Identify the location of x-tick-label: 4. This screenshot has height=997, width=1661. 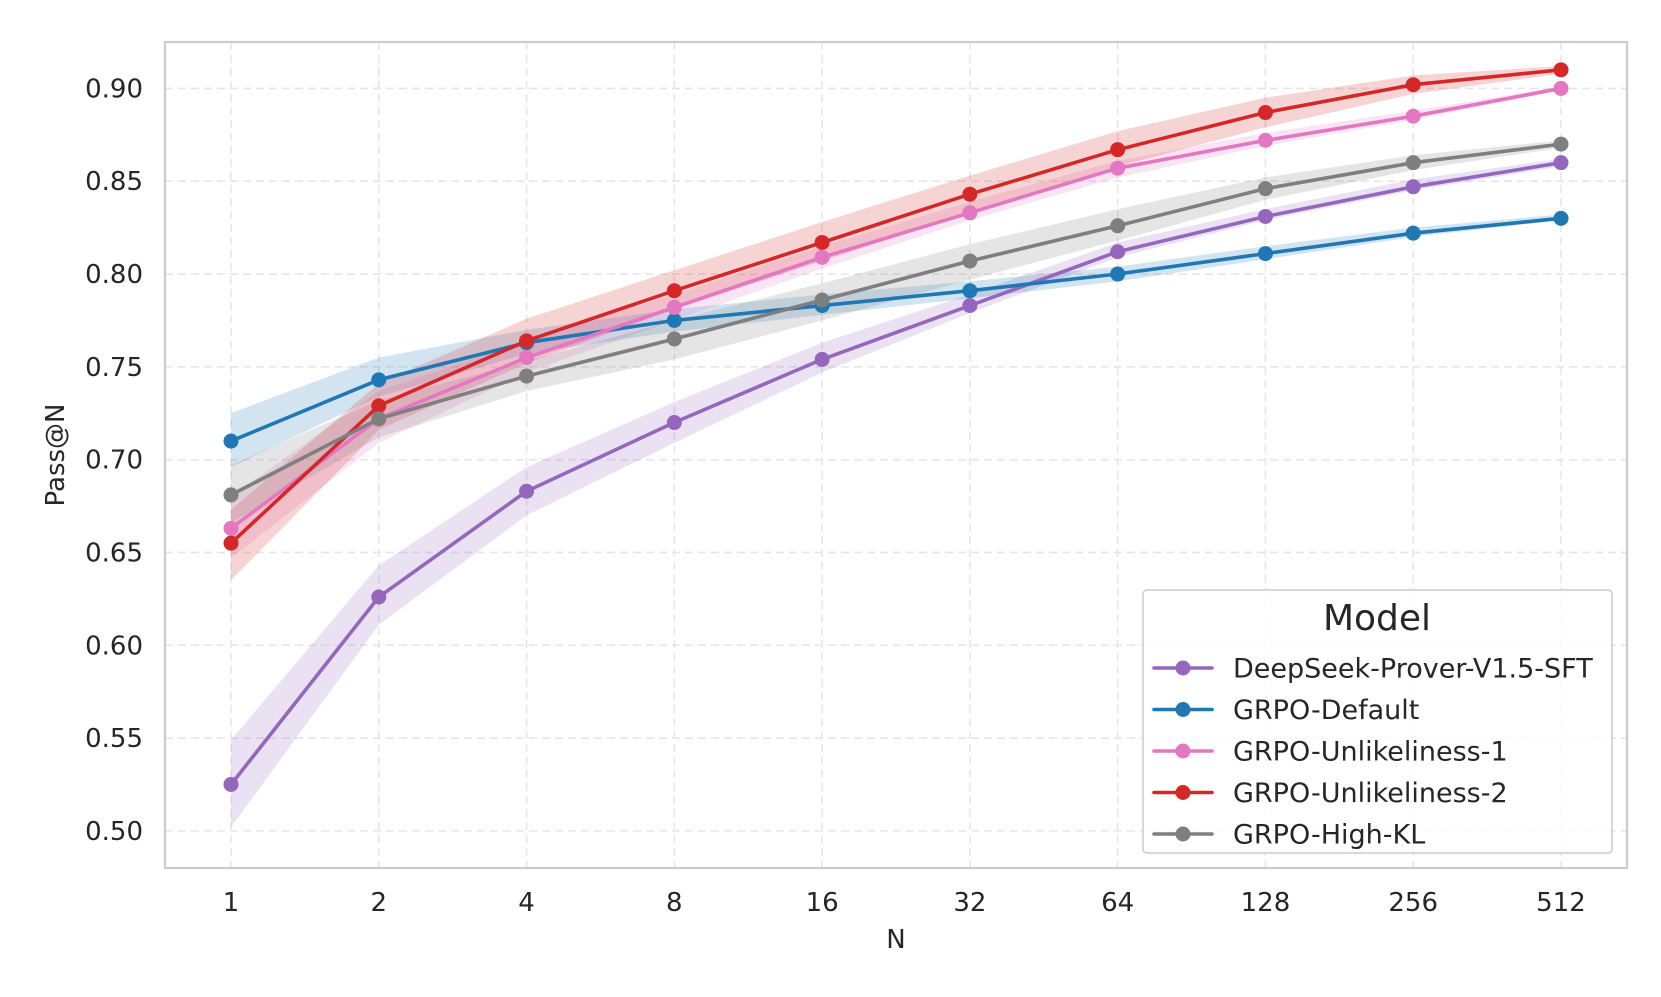
(526, 903).